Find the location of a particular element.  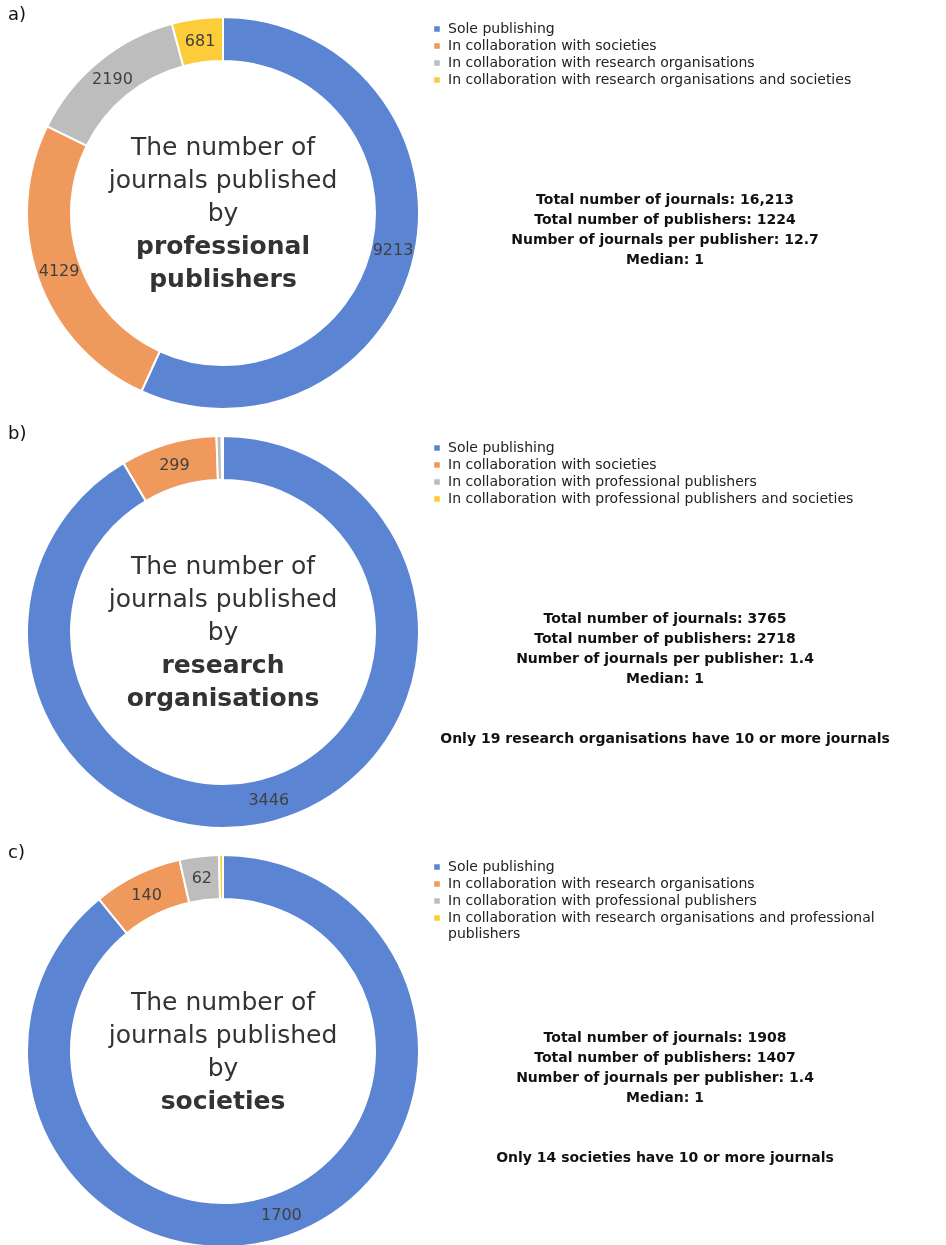

text: Number of journals per publisher: 12.7 is located at coordinates (665, 239).